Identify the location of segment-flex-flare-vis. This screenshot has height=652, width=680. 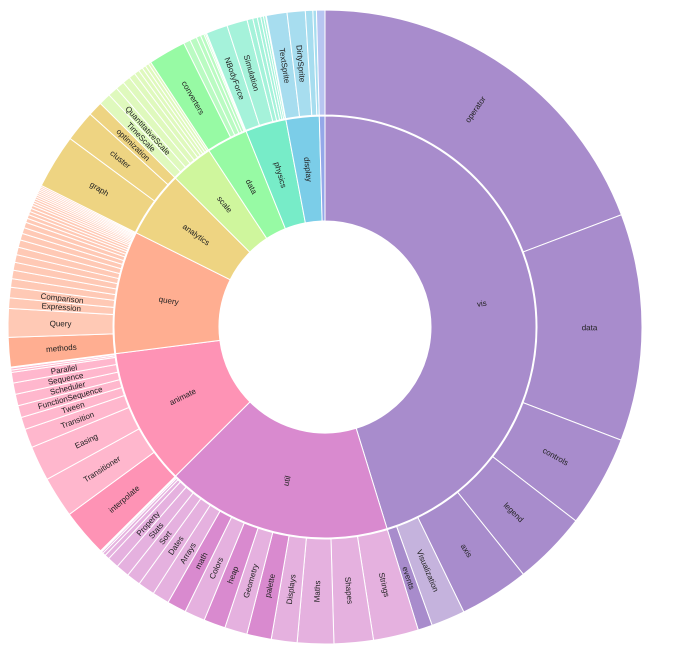
(320, 62).